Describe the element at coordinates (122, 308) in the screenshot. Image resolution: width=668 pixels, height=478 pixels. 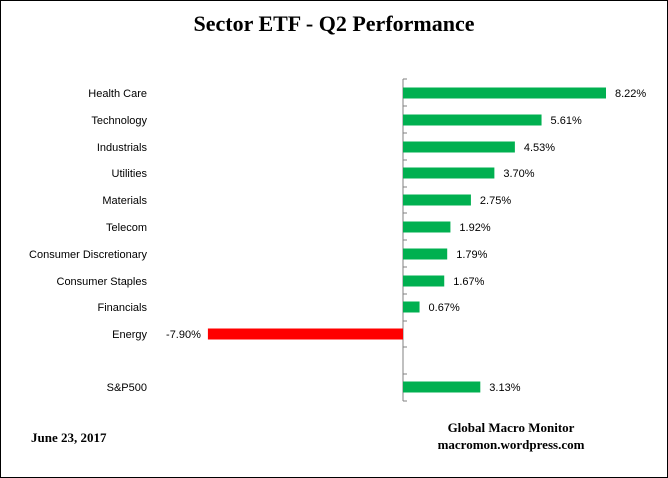
I see `category-label-financials: Financials` at that location.